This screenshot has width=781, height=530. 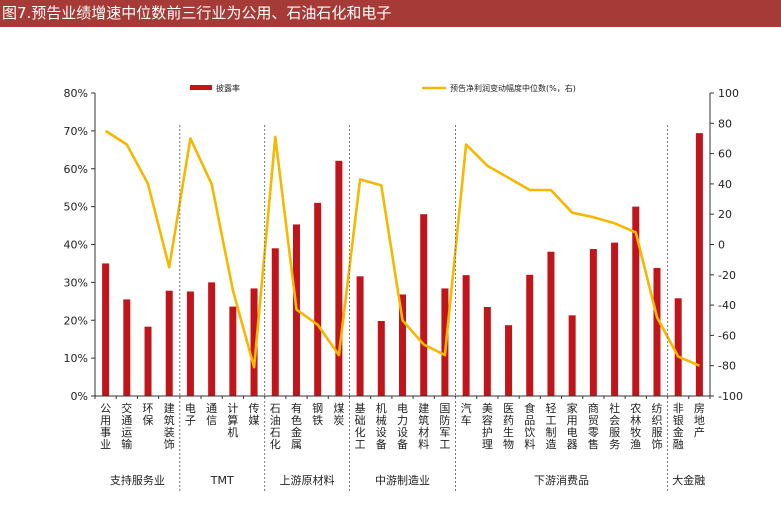 What do you see at coordinates (222, 480) in the screenshot?
I see `group-label: TMT` at bounding box center [222, 480].